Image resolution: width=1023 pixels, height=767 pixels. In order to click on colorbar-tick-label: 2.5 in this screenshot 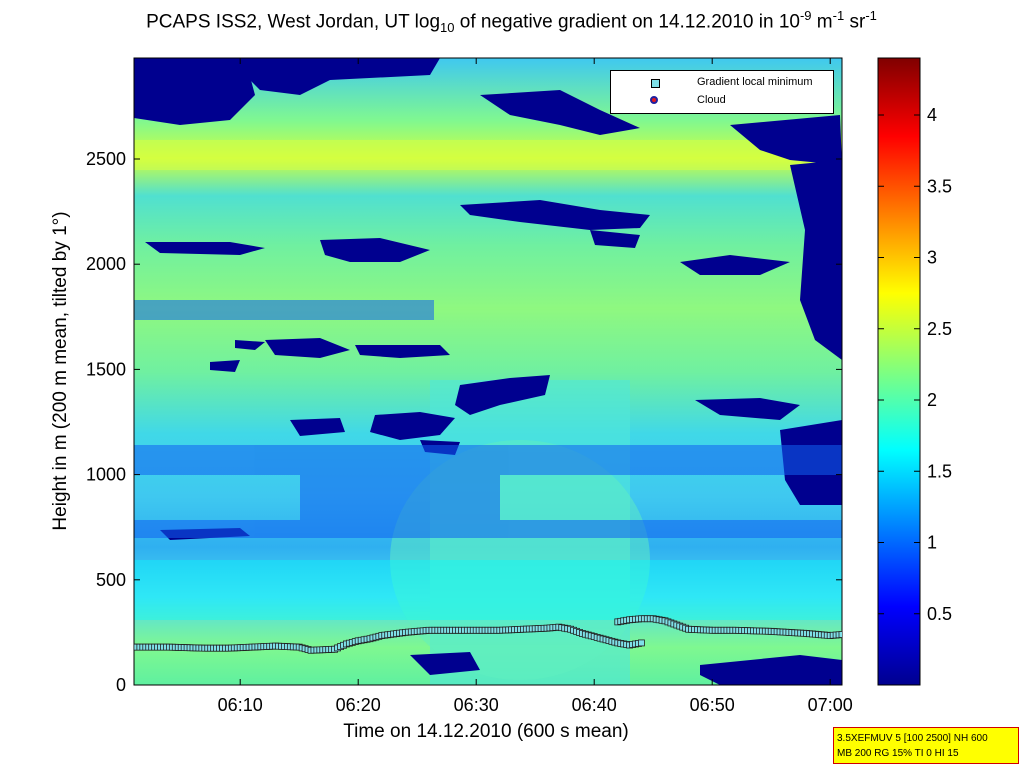, I will do `click(939, 329)`.